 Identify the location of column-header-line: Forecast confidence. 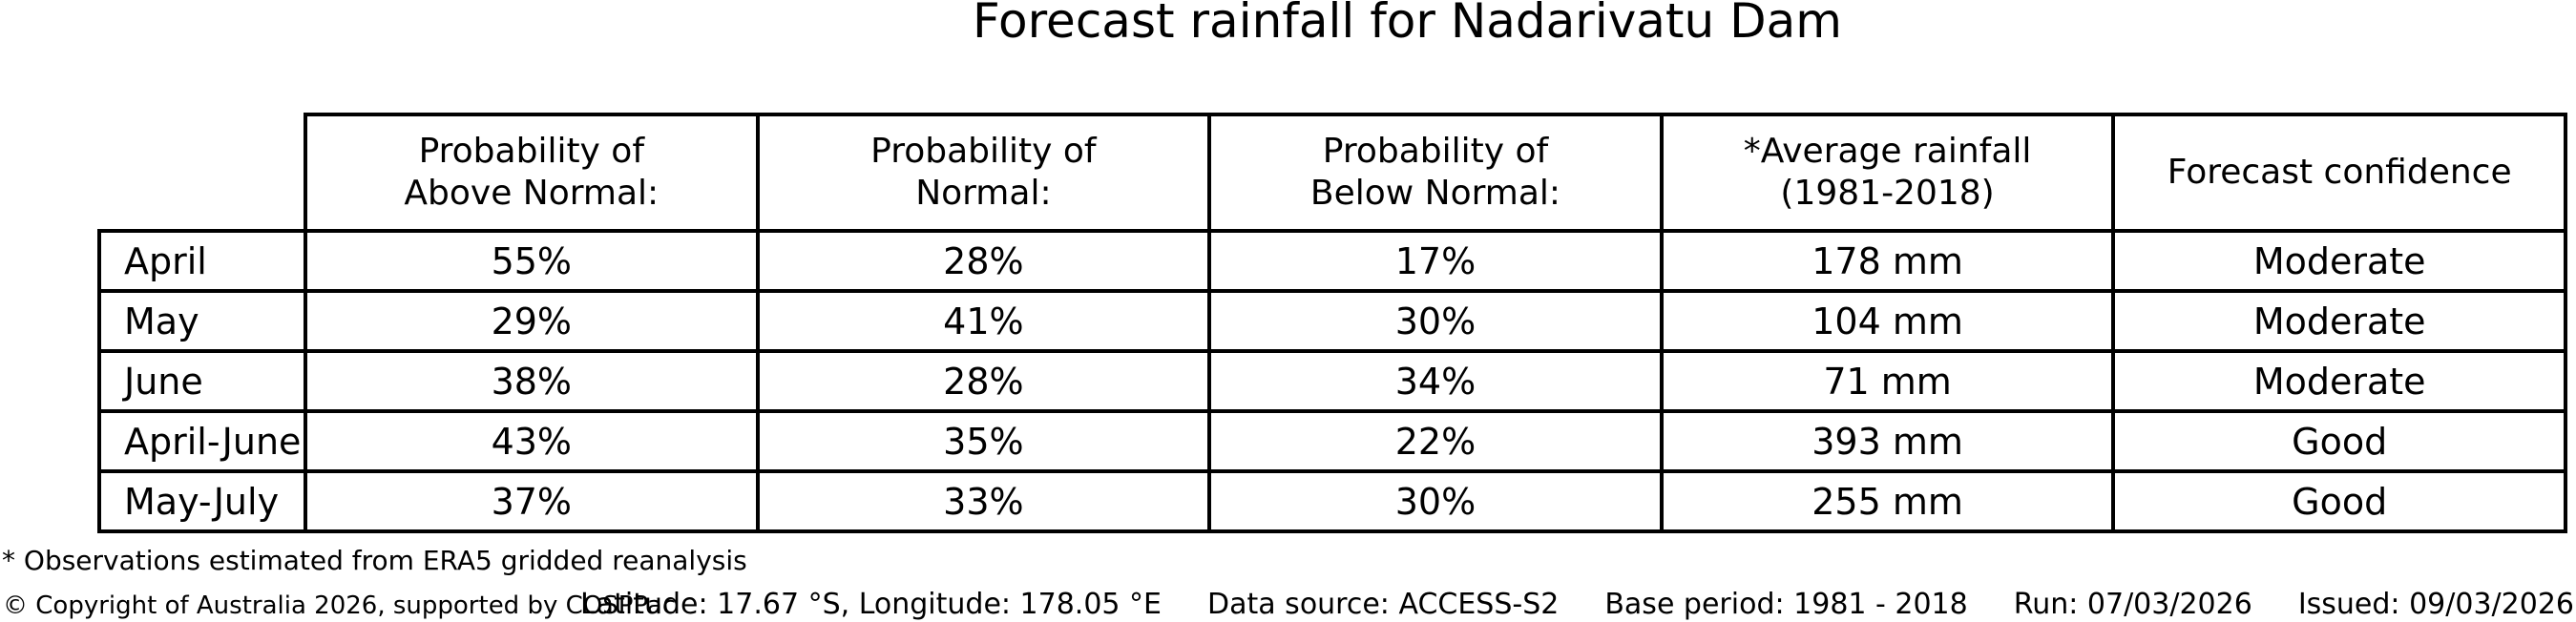
(2339, 173).